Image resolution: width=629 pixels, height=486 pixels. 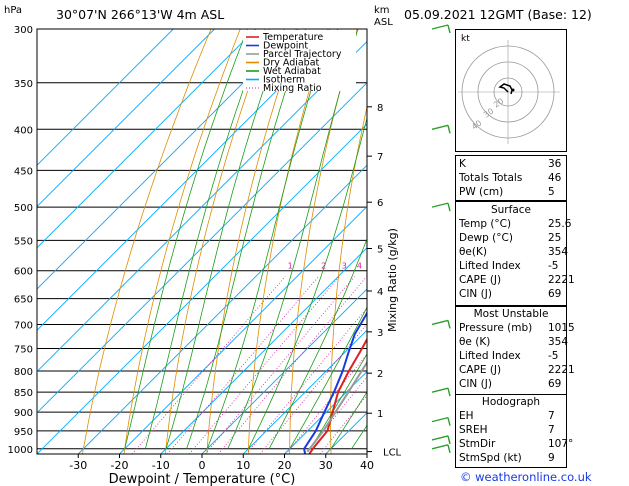 I want to click on hodo-label: StmSpd (kt), so click(x=490, y=458).